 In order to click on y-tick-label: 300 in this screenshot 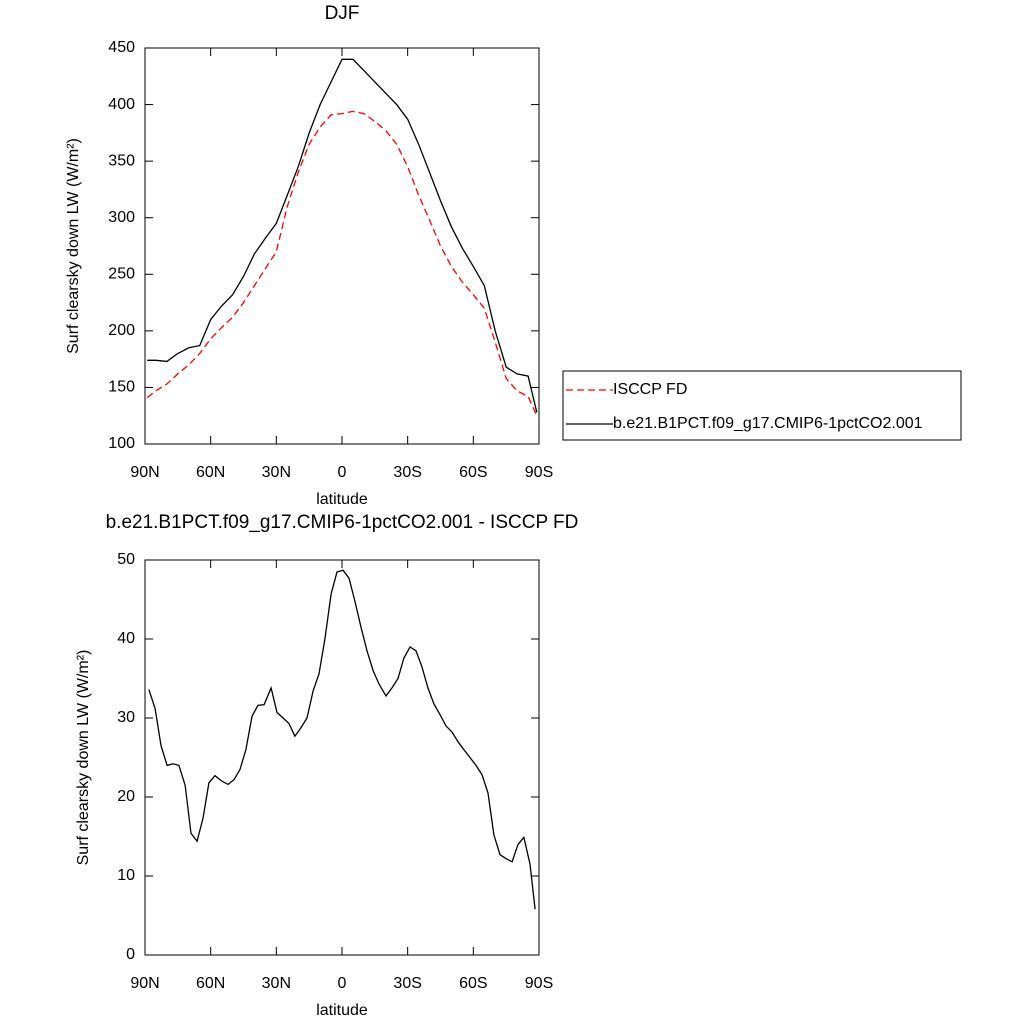, I will do `click(121, 217)`.